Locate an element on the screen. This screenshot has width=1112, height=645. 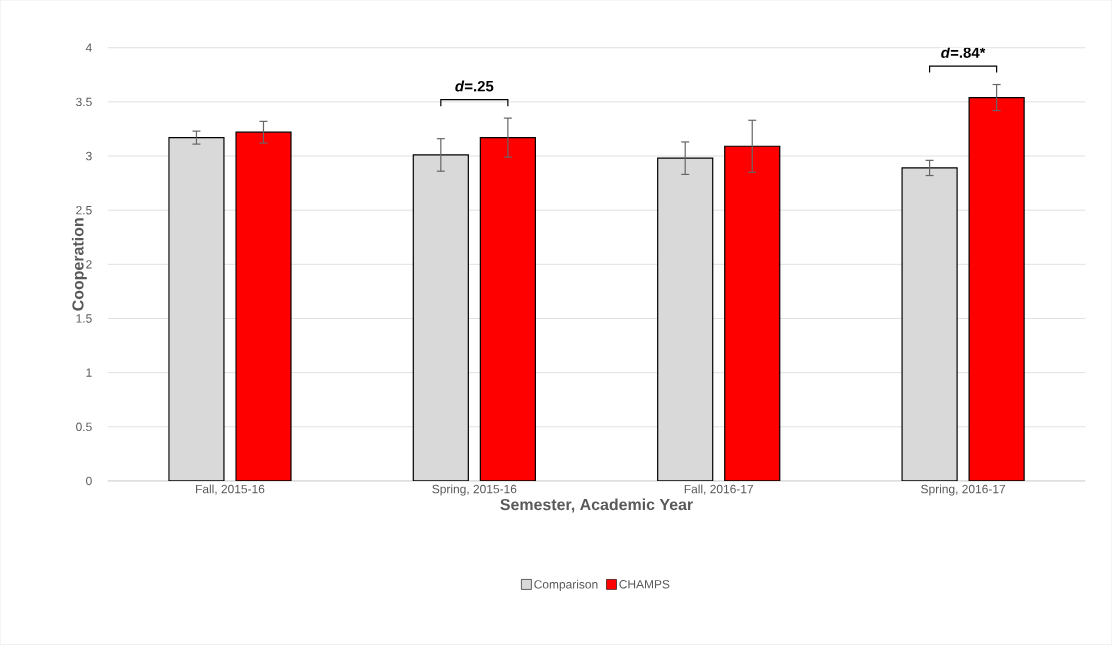
y-tick-label: 3.5 is located at coordinates (84, 102).